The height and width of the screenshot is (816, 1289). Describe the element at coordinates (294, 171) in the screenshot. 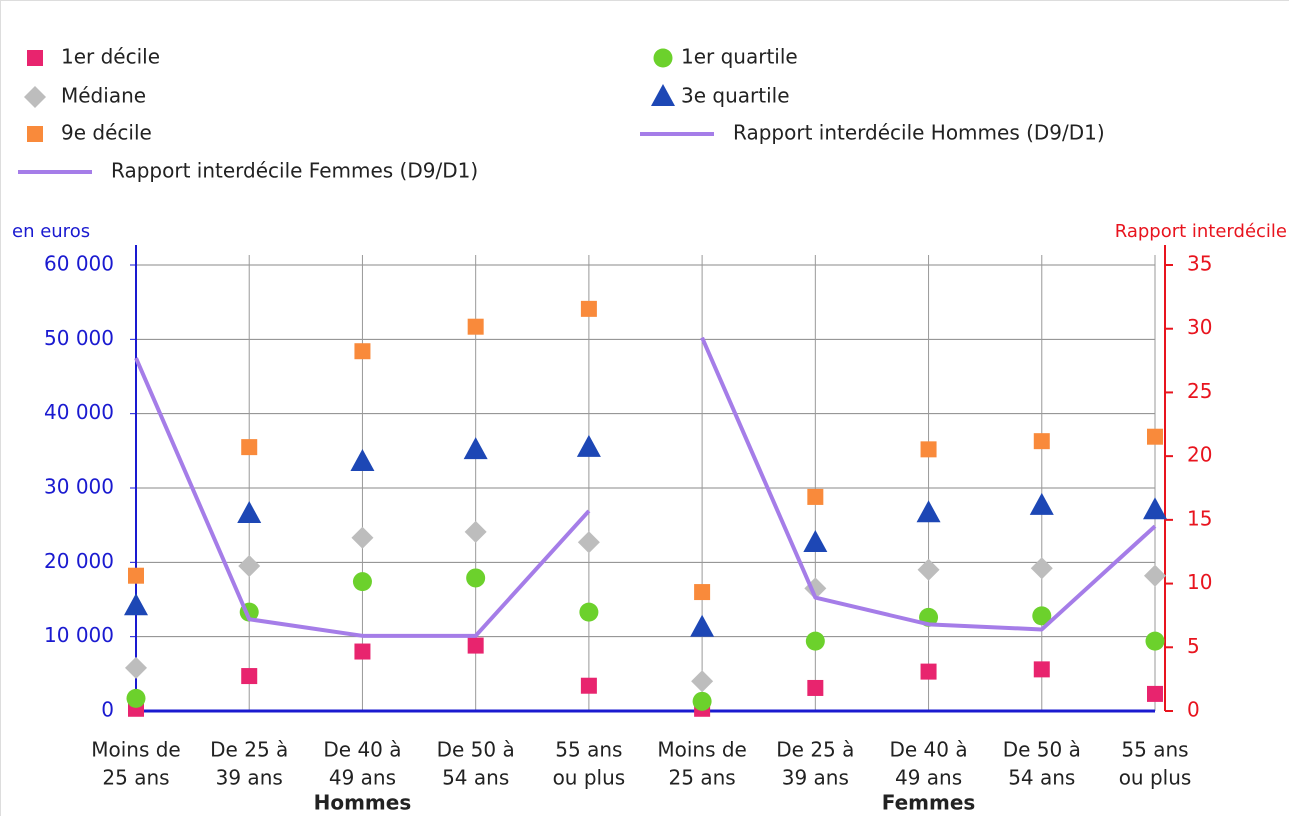

I see `legend-label: Rapport interdécile Femmes (D9/D1)` at that location.